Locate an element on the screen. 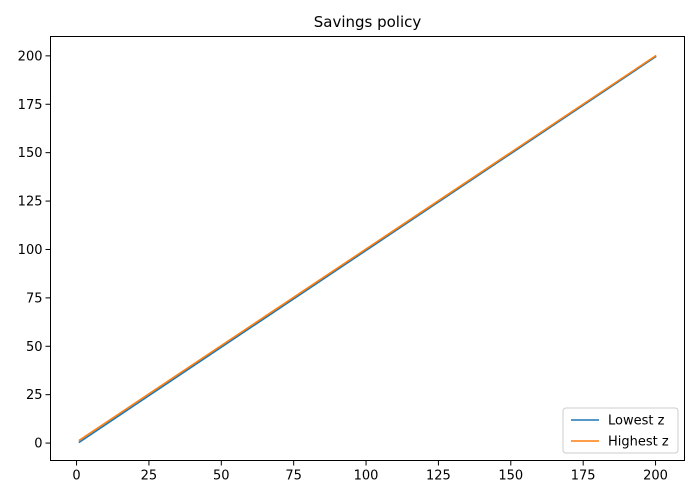 The width and height of the screenshot is (700, 500). y-tick-label: 150 is located at coordinates (30, 153).